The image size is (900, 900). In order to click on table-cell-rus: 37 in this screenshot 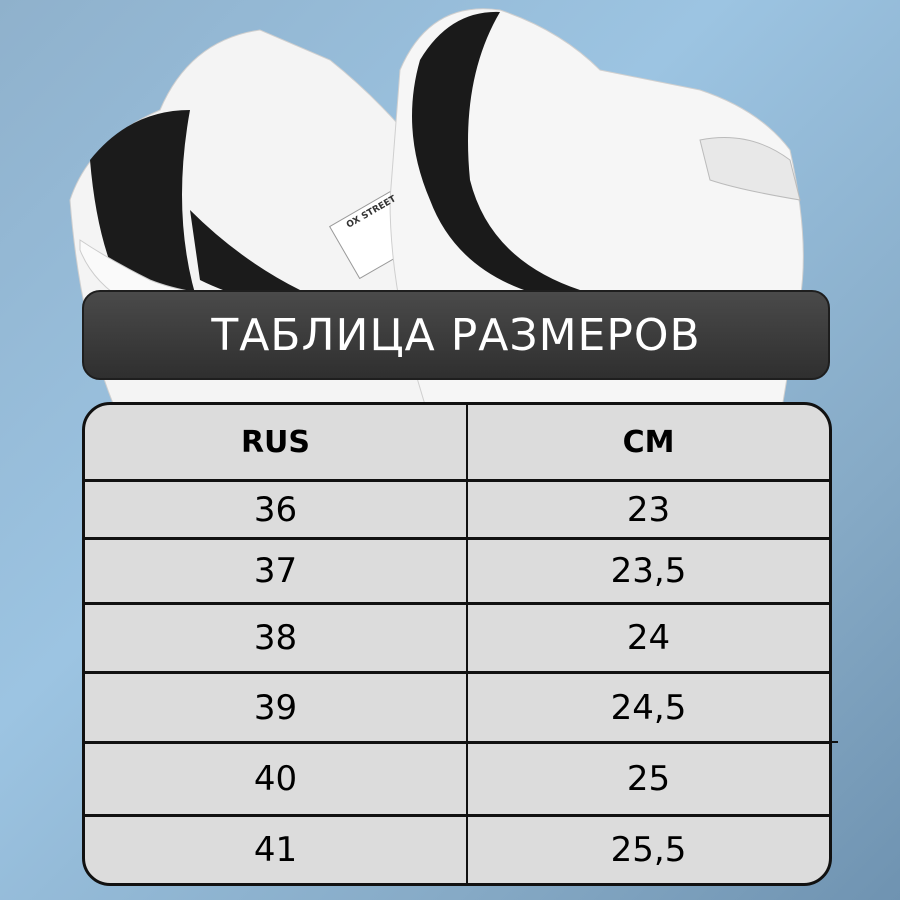, I will do `click(276, 572)`.